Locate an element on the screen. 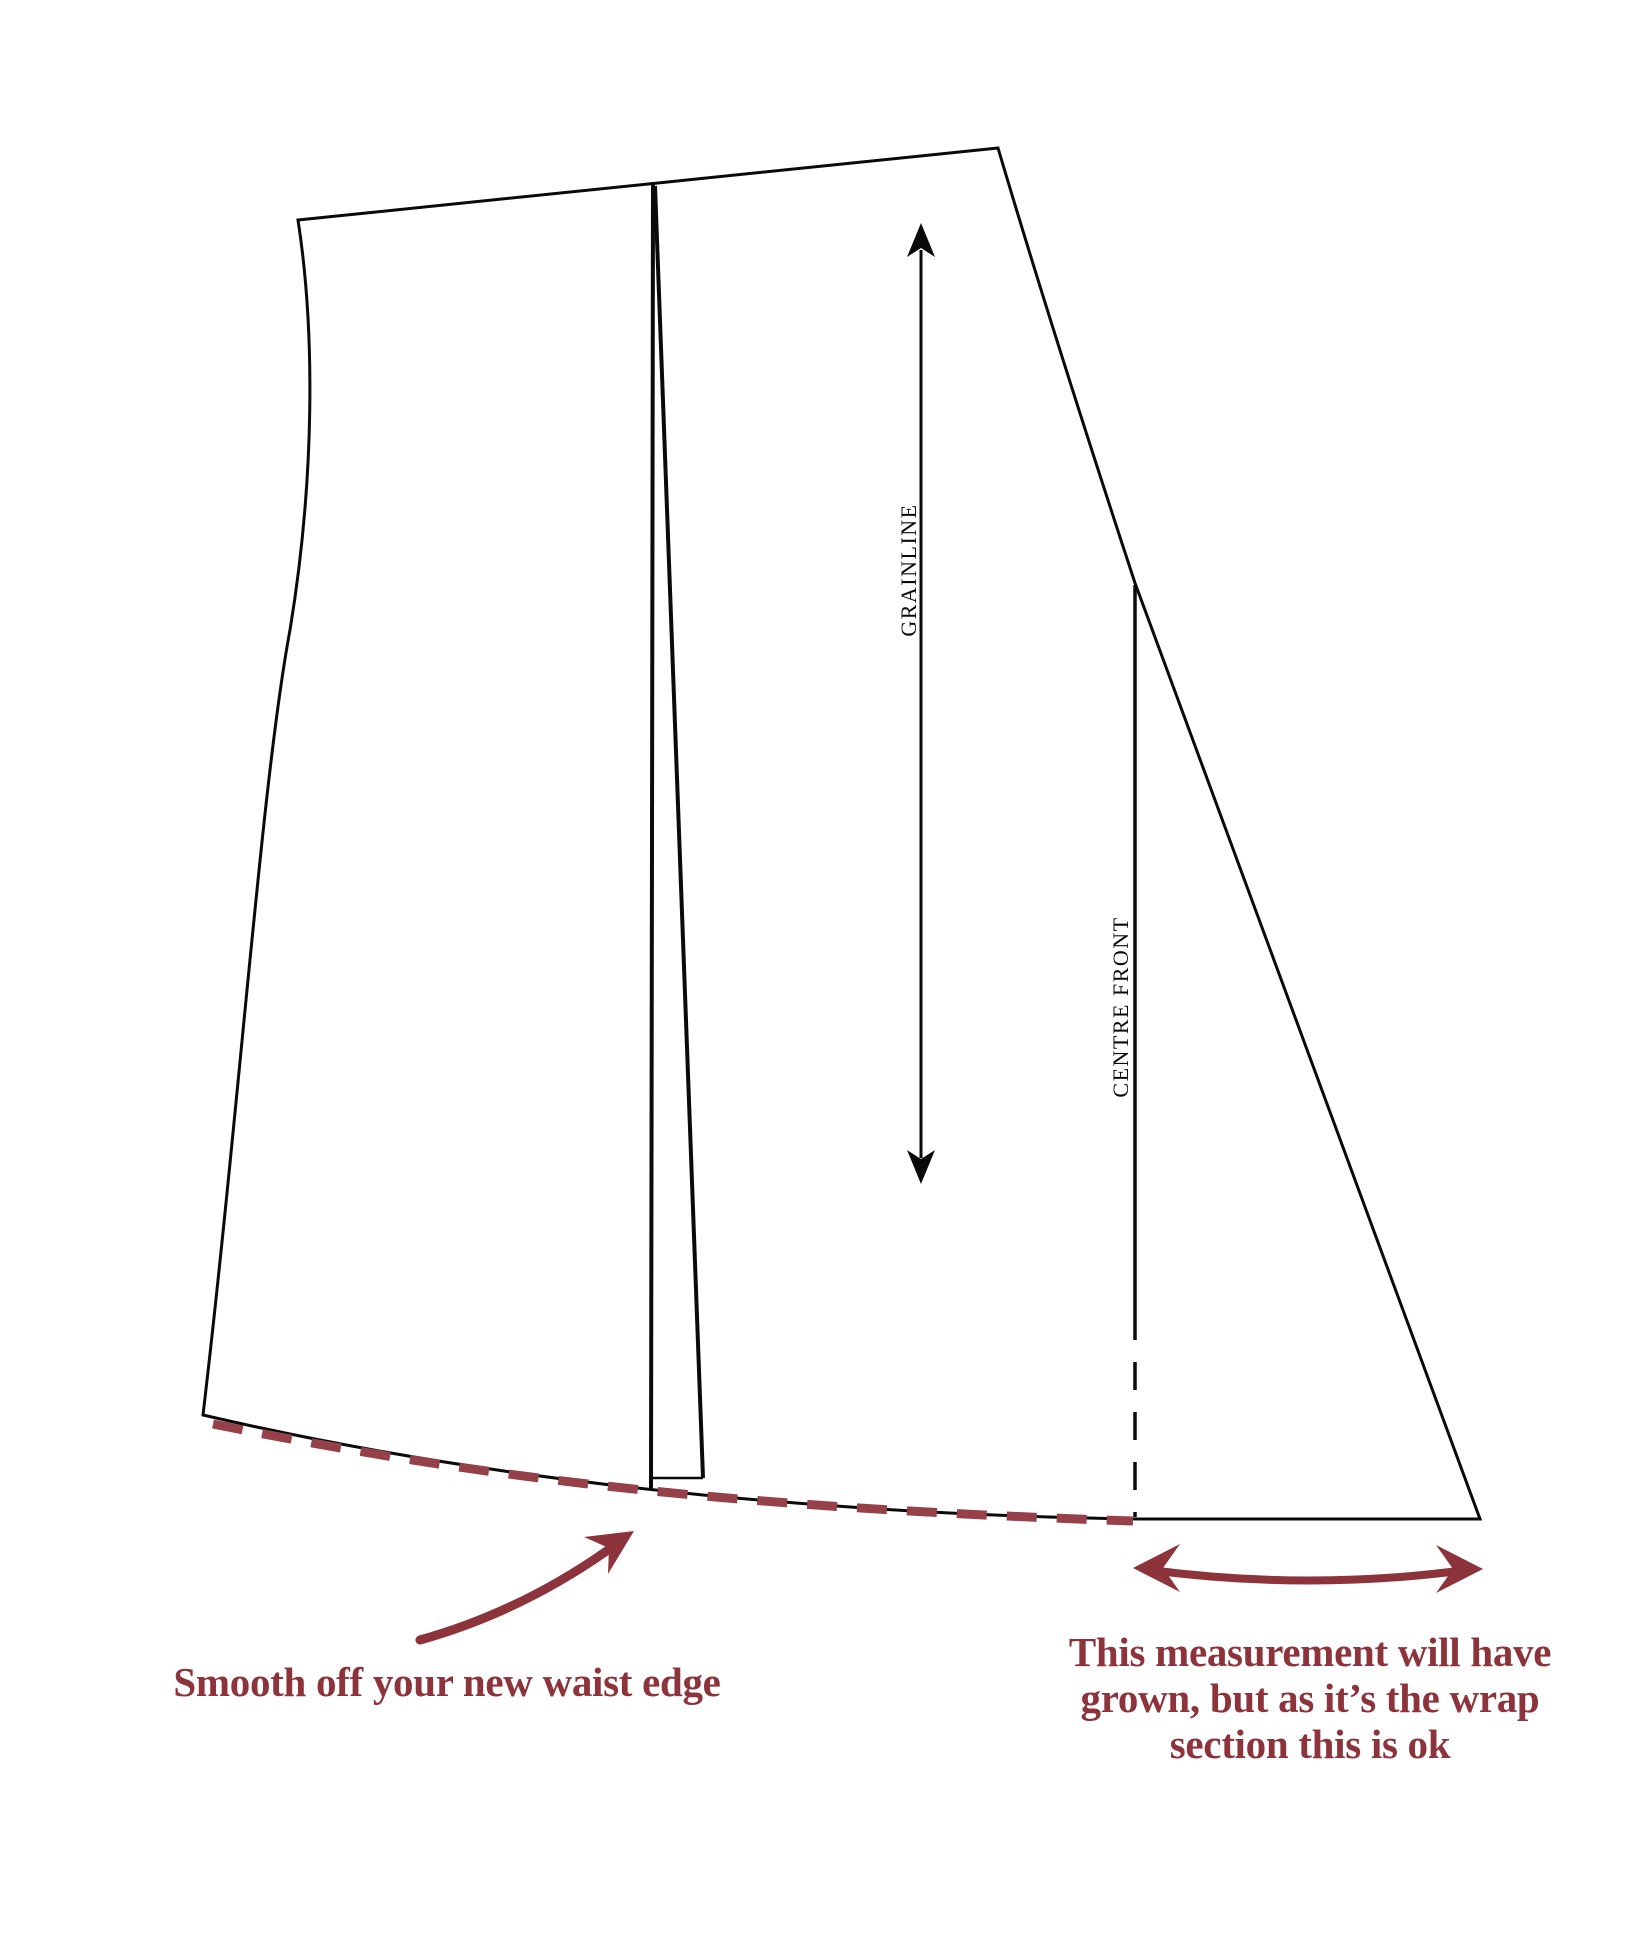 The width and height of the screenshot is (1644, 1937). smooth-waist-arrow is located at coordinates (514, 1595).